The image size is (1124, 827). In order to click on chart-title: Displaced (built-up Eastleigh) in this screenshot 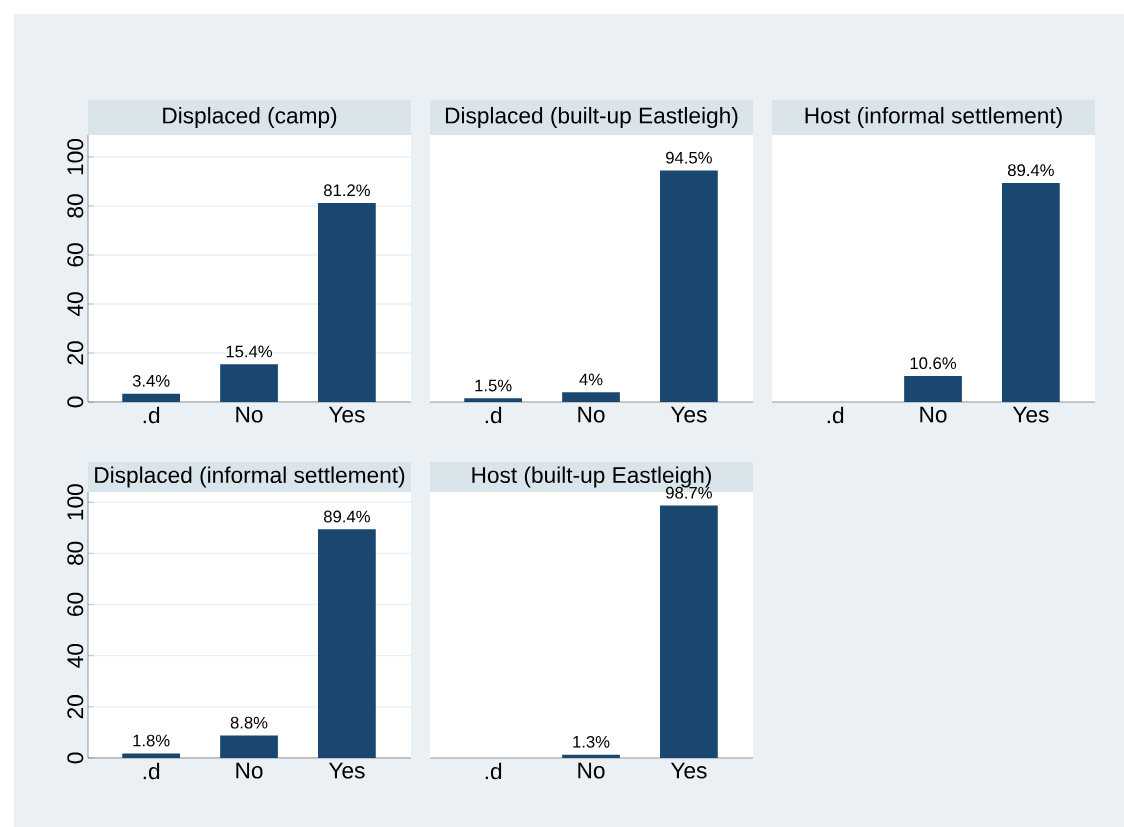, I will do `click(591, 117)`.